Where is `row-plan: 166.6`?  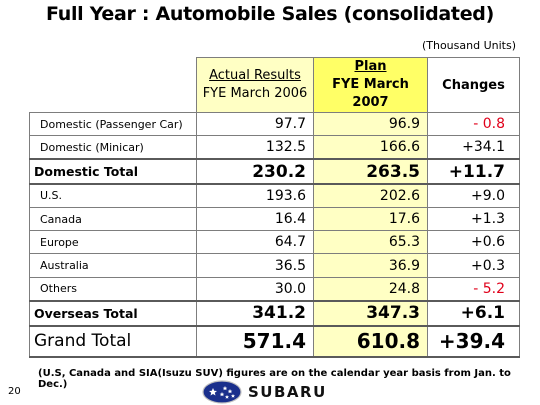 row-plan: 166.6 is located at coordinates (370, 147).